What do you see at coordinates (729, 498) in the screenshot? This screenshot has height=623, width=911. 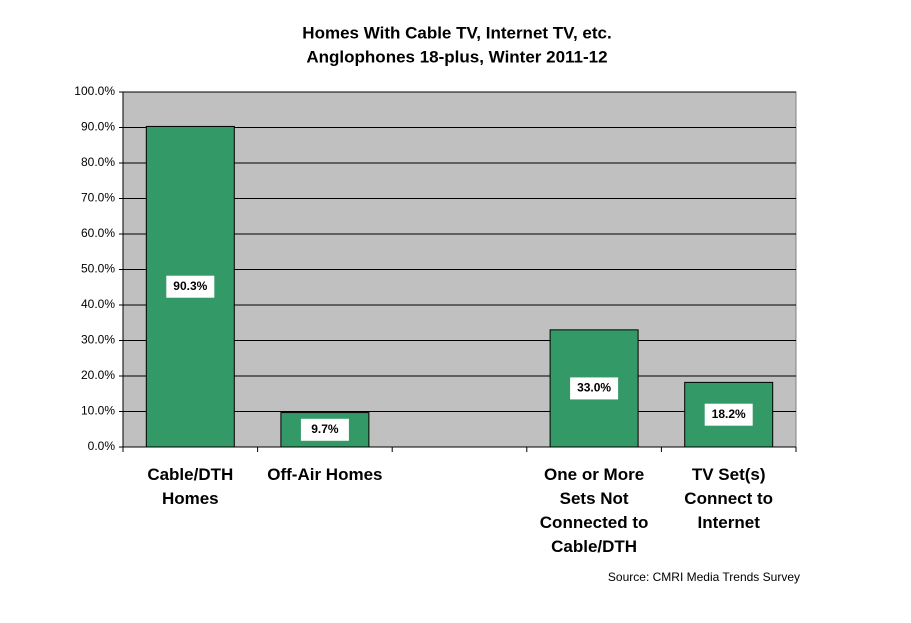 I see `x-tick-label: TV Set(s) Connect to Internet` at bounding box center [729, 498].